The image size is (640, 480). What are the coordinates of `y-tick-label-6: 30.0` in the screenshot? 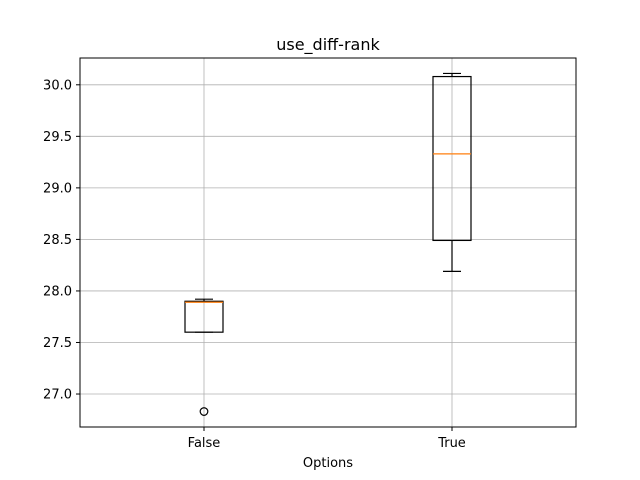 It's located at (57, 85).